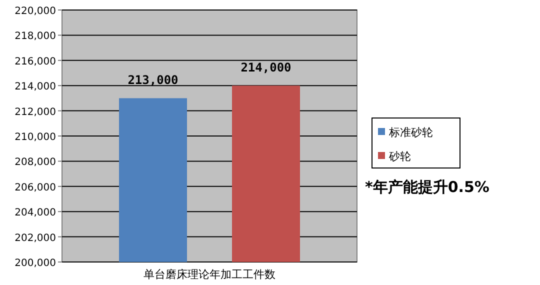  What do you see at coordinates (35, 162) in the screenshot?
I see `y-tick-label: 208,000` at bounding box center [35, 162].